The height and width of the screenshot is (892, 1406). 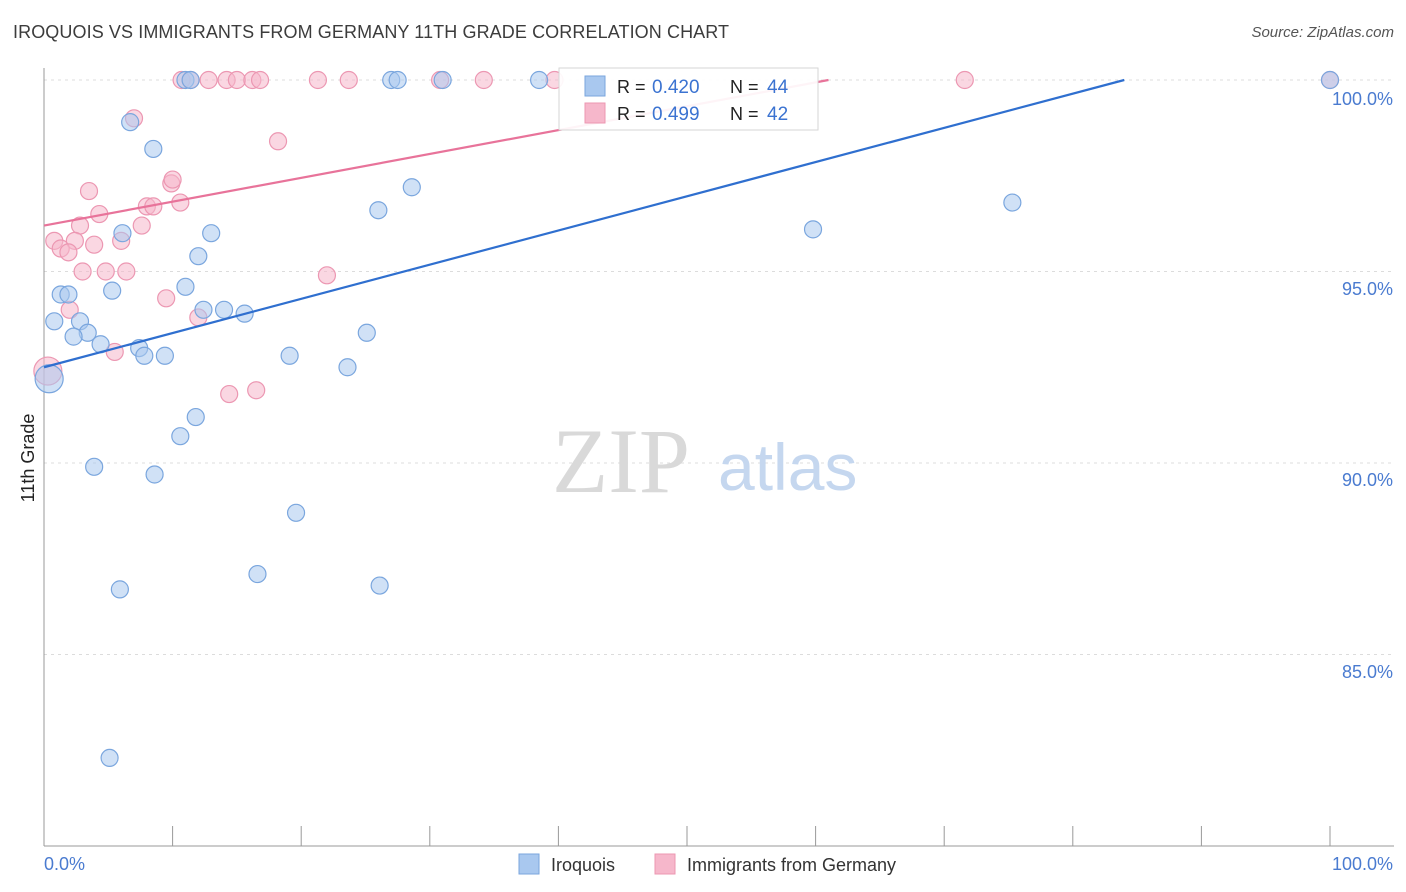 What do you see at coordinates (583, 865) in the screenshot?
I see `bottom-legend-label-iroquois: Iroquois` at bounding box center [583, 865].